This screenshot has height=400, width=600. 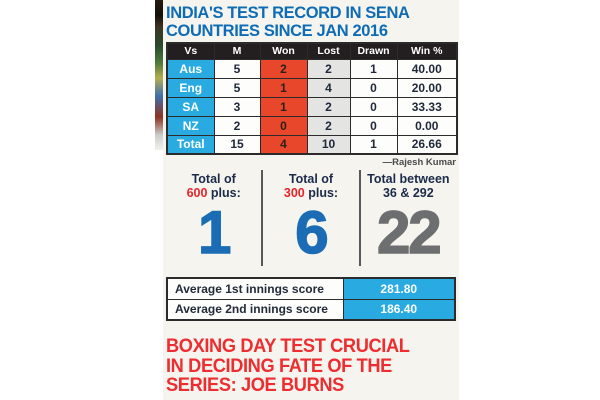 I want to click on avg-value: 186.40, so click(x=399, y=309).